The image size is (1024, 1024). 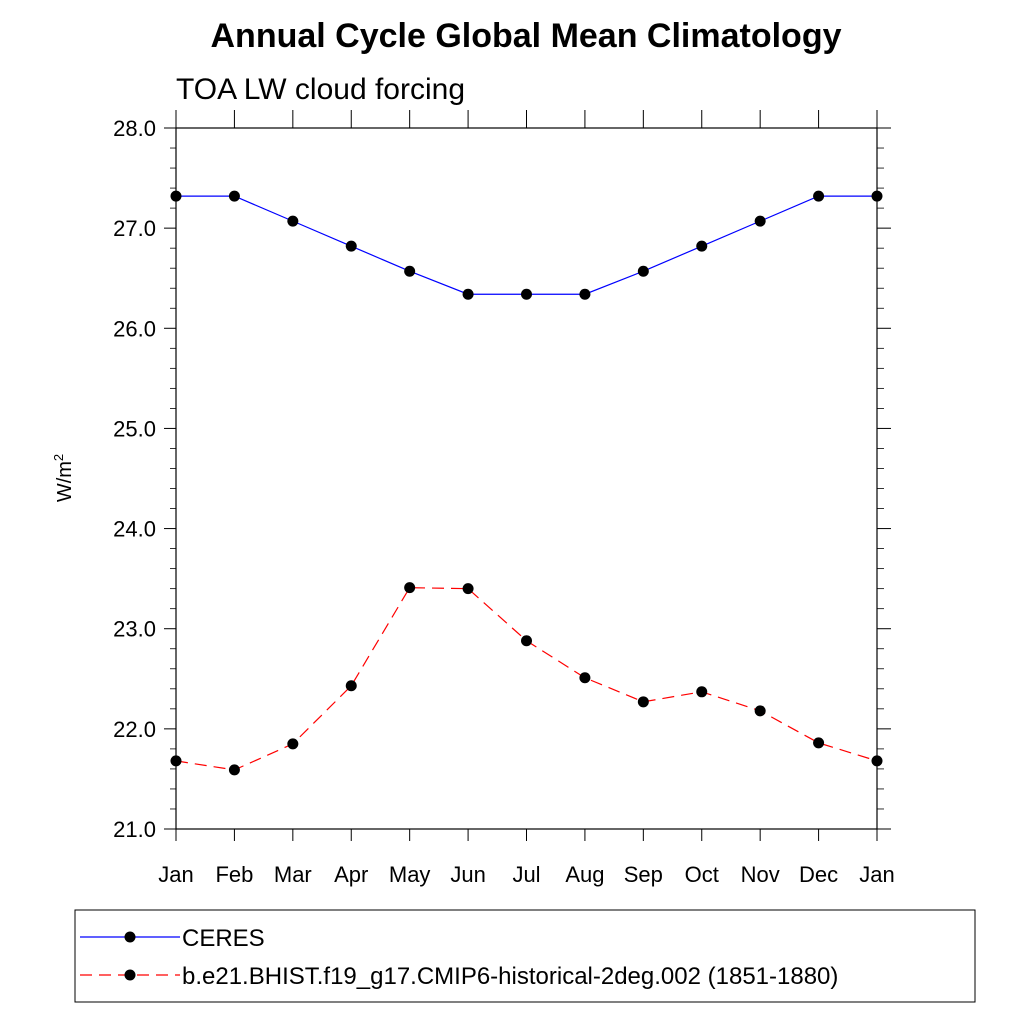 I want to click on y-tick-label: 26.0, so click(x=134, y=328).